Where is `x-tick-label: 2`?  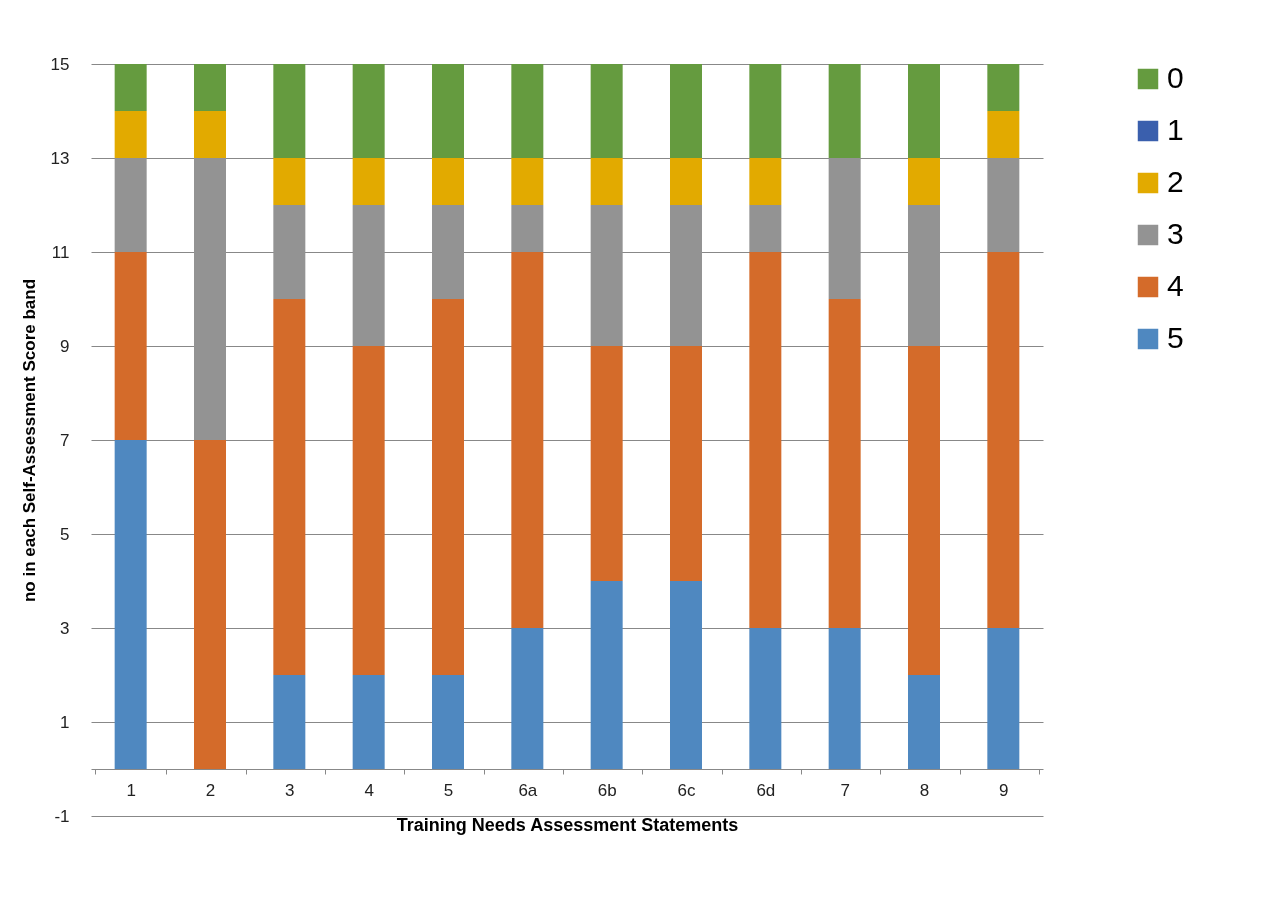 x-tick-label: 2 is located at coordinates (210, 790).